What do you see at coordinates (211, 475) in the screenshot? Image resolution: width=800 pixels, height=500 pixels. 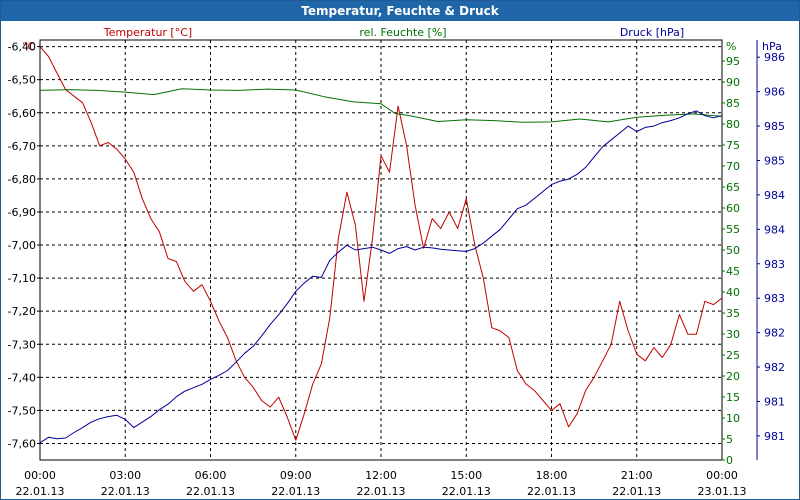 I see `x-tick-time: 06:00` at bounding box center [211, 475].